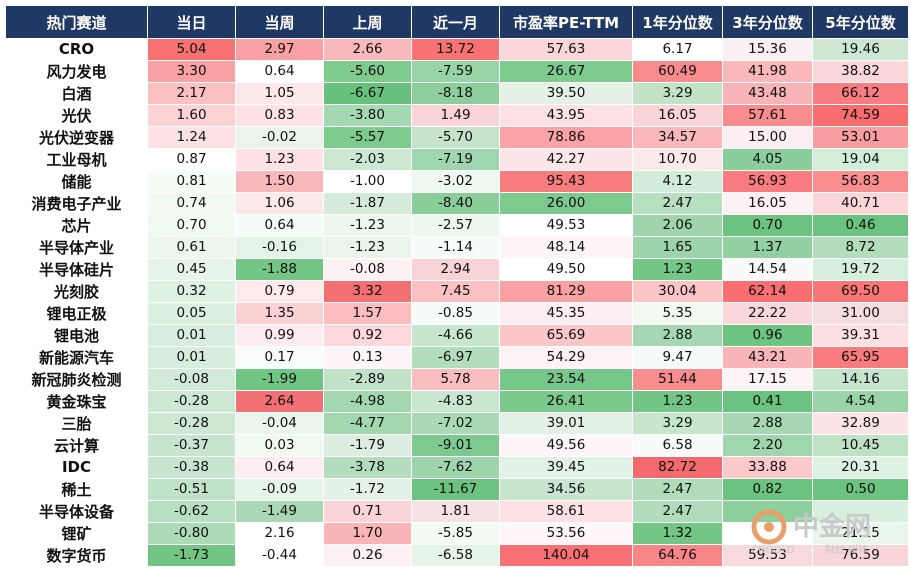 This screenshot has width=911, height=571. What do you see at coordinates (677, 313) in the screenshot?
I see `data-cell: 5.35` at bounding box center [677, 313].